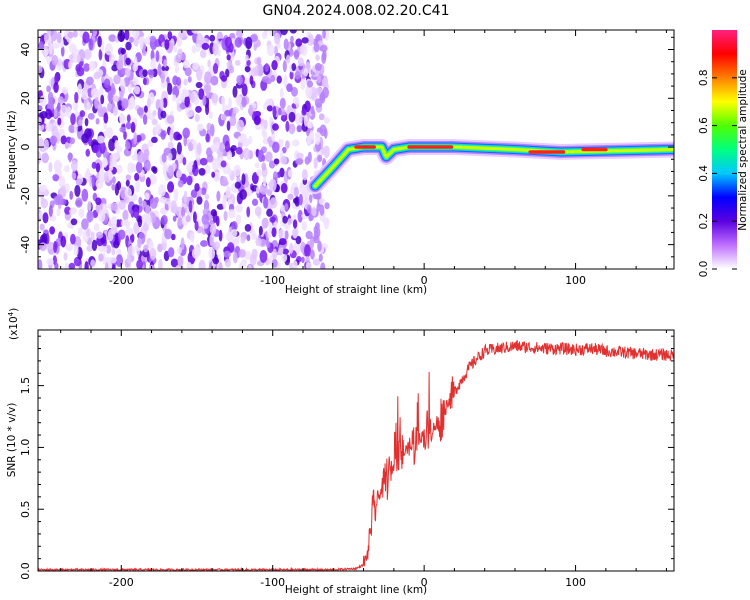  I want to click on colorbar-label: Normalized spectral amplitude, so click(743, 149).